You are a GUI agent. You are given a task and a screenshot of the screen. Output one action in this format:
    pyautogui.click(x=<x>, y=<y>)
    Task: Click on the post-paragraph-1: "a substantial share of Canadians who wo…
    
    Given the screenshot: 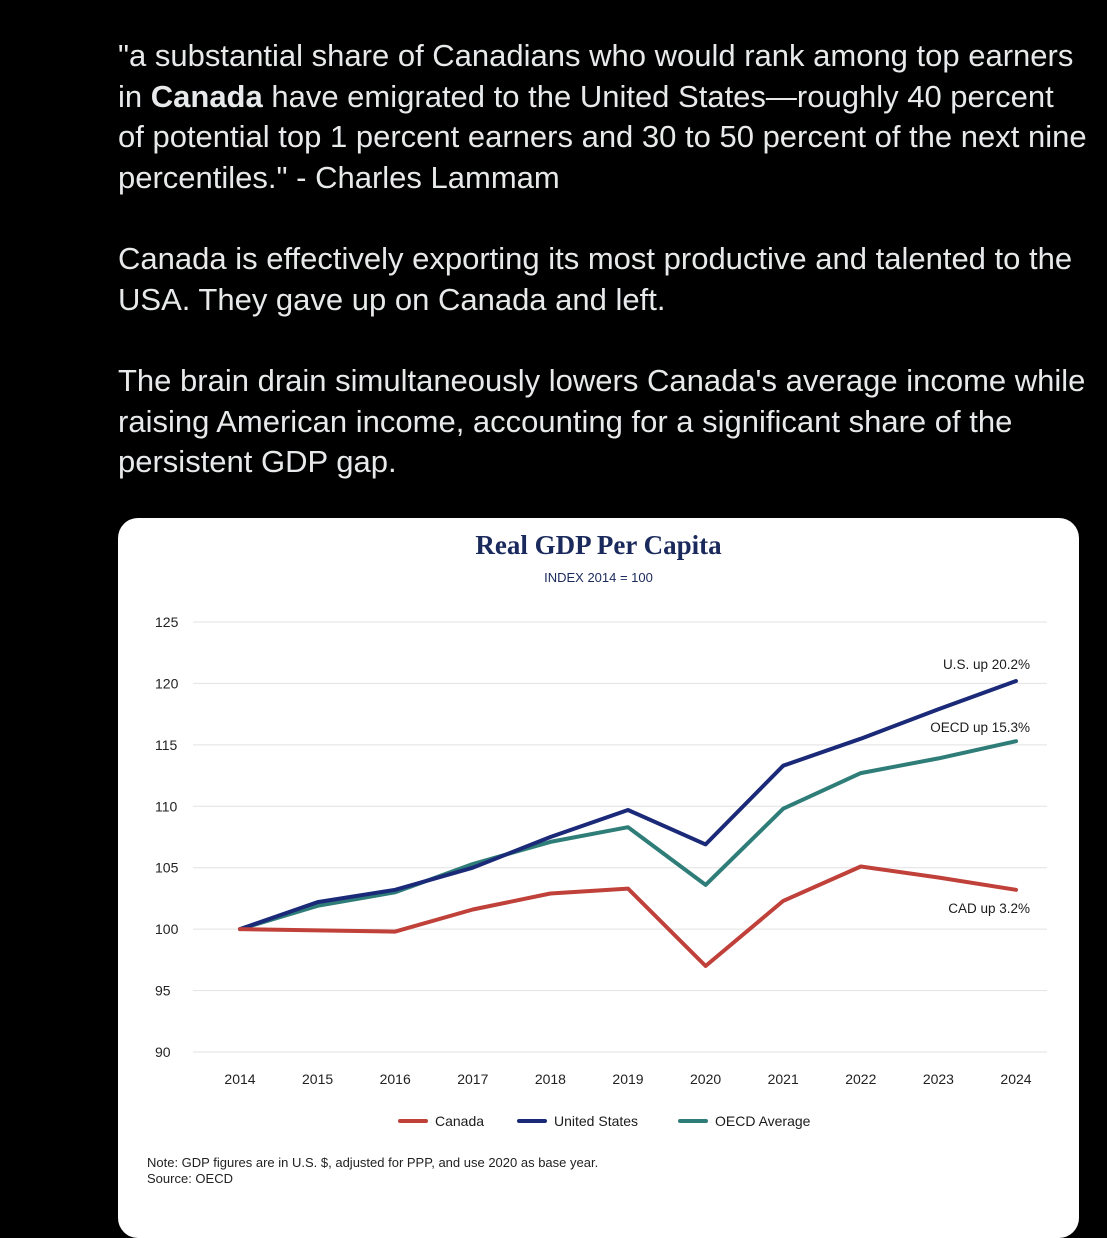 What is the action you would take?
    pyautogui.click(x=603, y=117)
    